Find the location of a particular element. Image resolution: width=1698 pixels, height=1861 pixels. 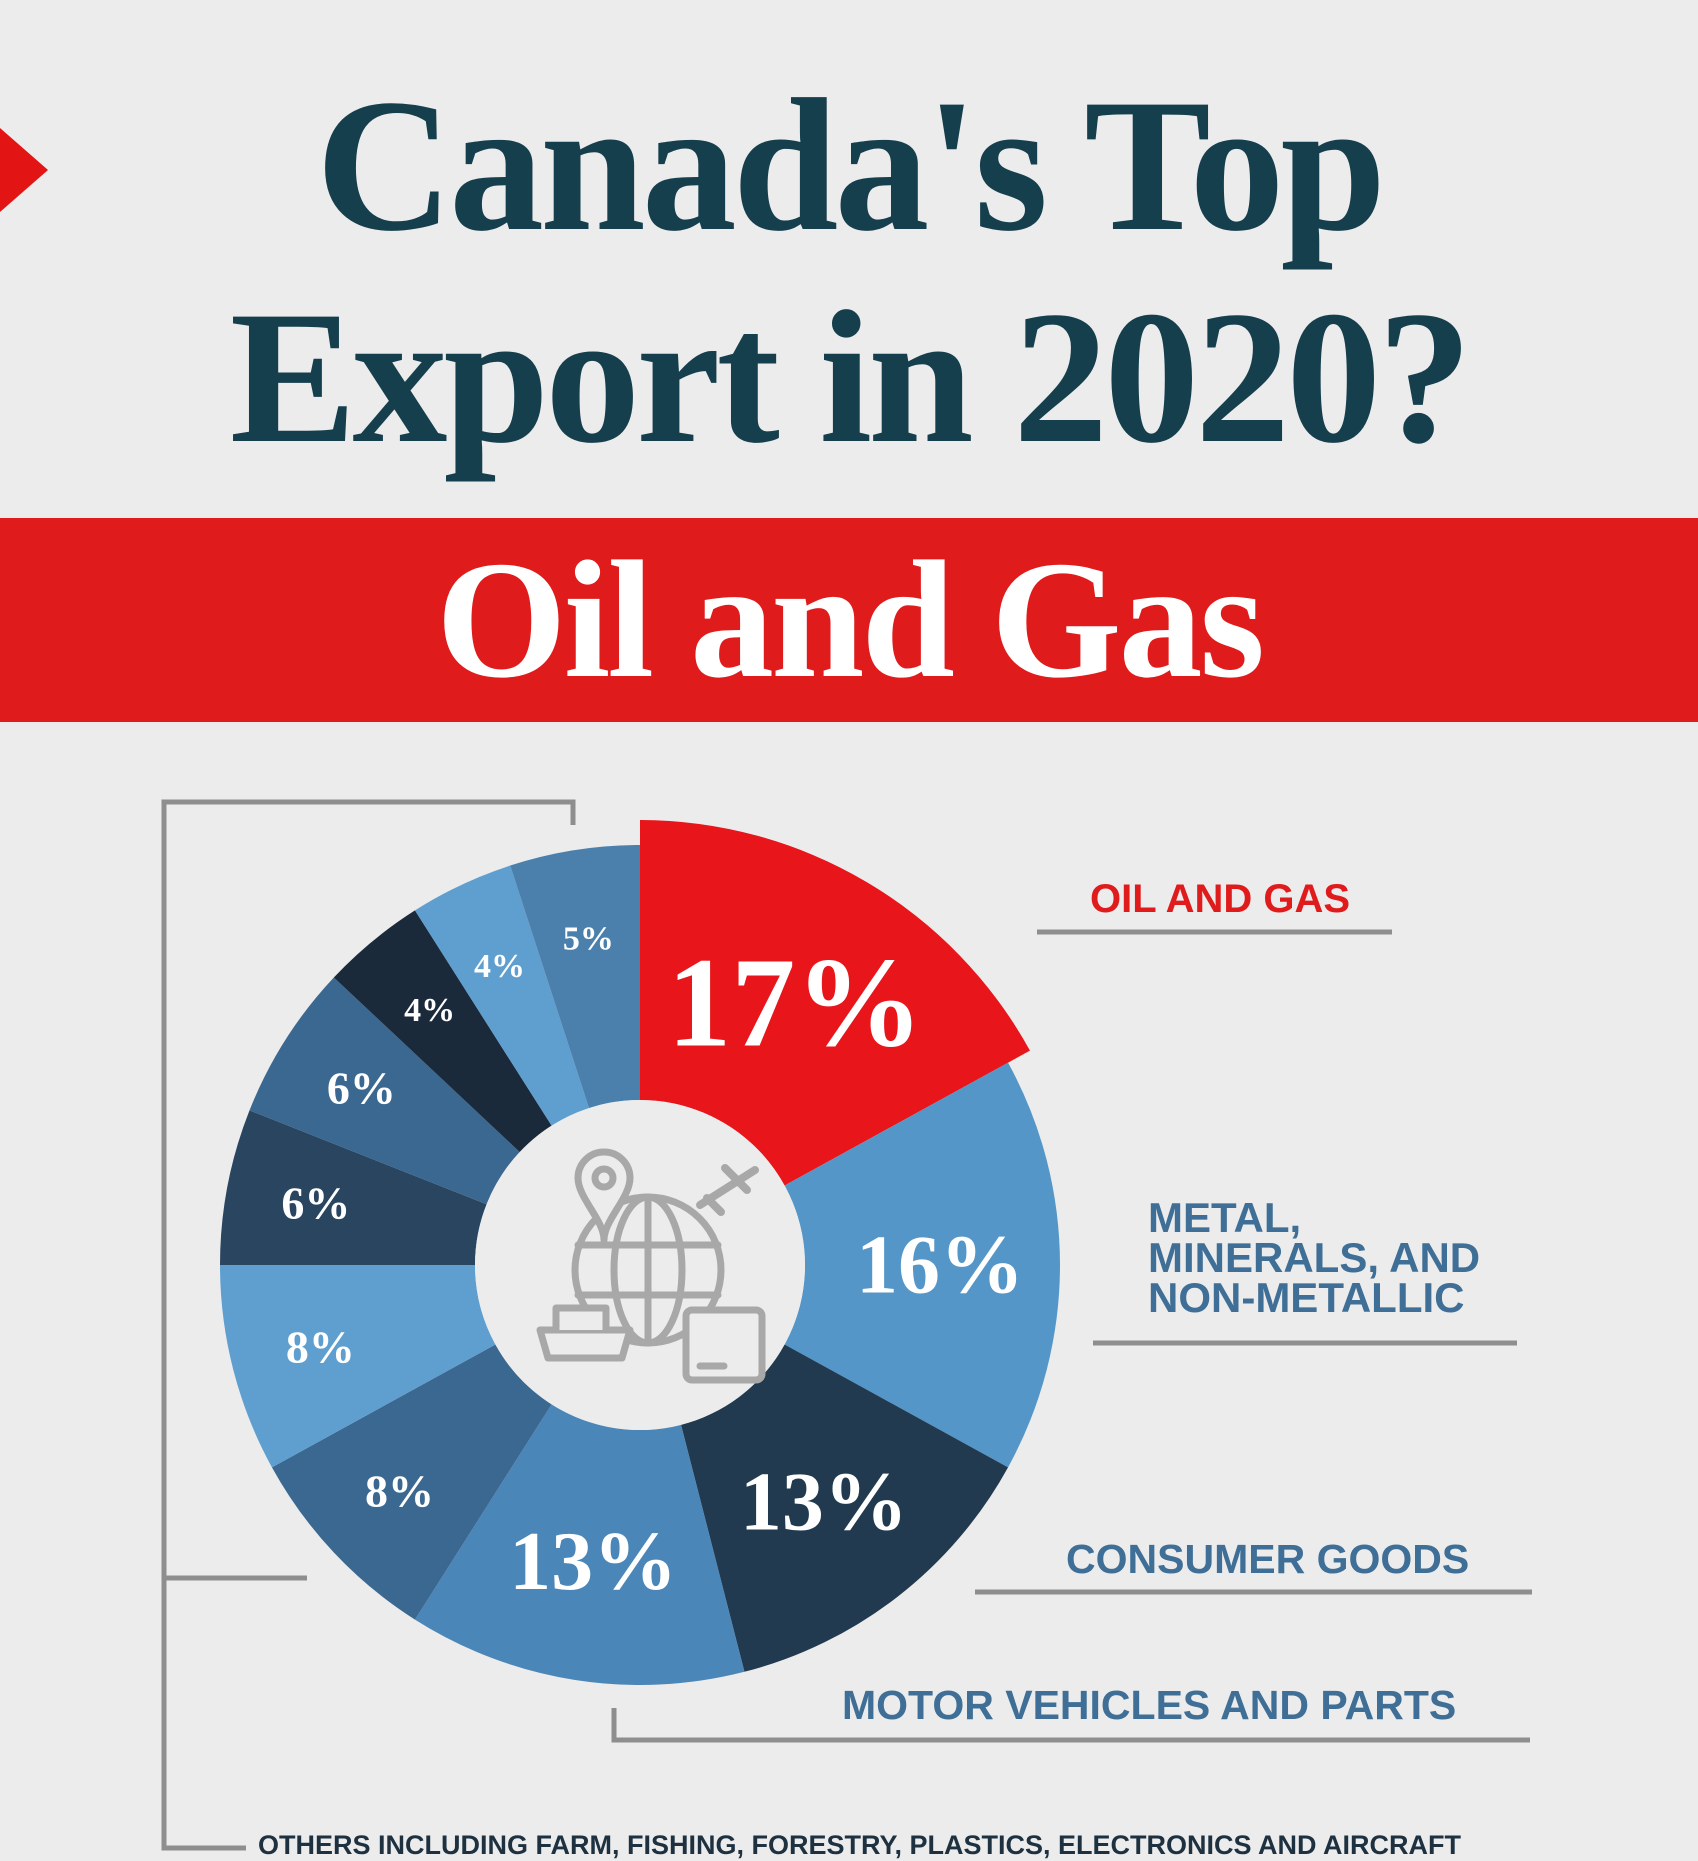

globe-trade-icon is located at coordinates (651, 1266).